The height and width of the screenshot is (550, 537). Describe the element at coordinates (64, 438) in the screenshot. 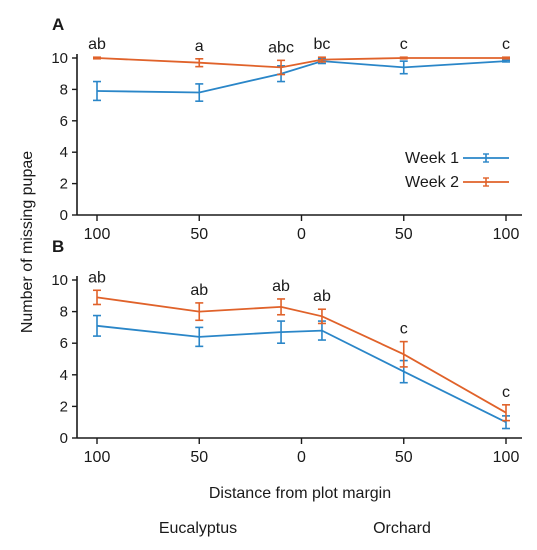

I see `panel-b-y-tick-label: 0` at that location.